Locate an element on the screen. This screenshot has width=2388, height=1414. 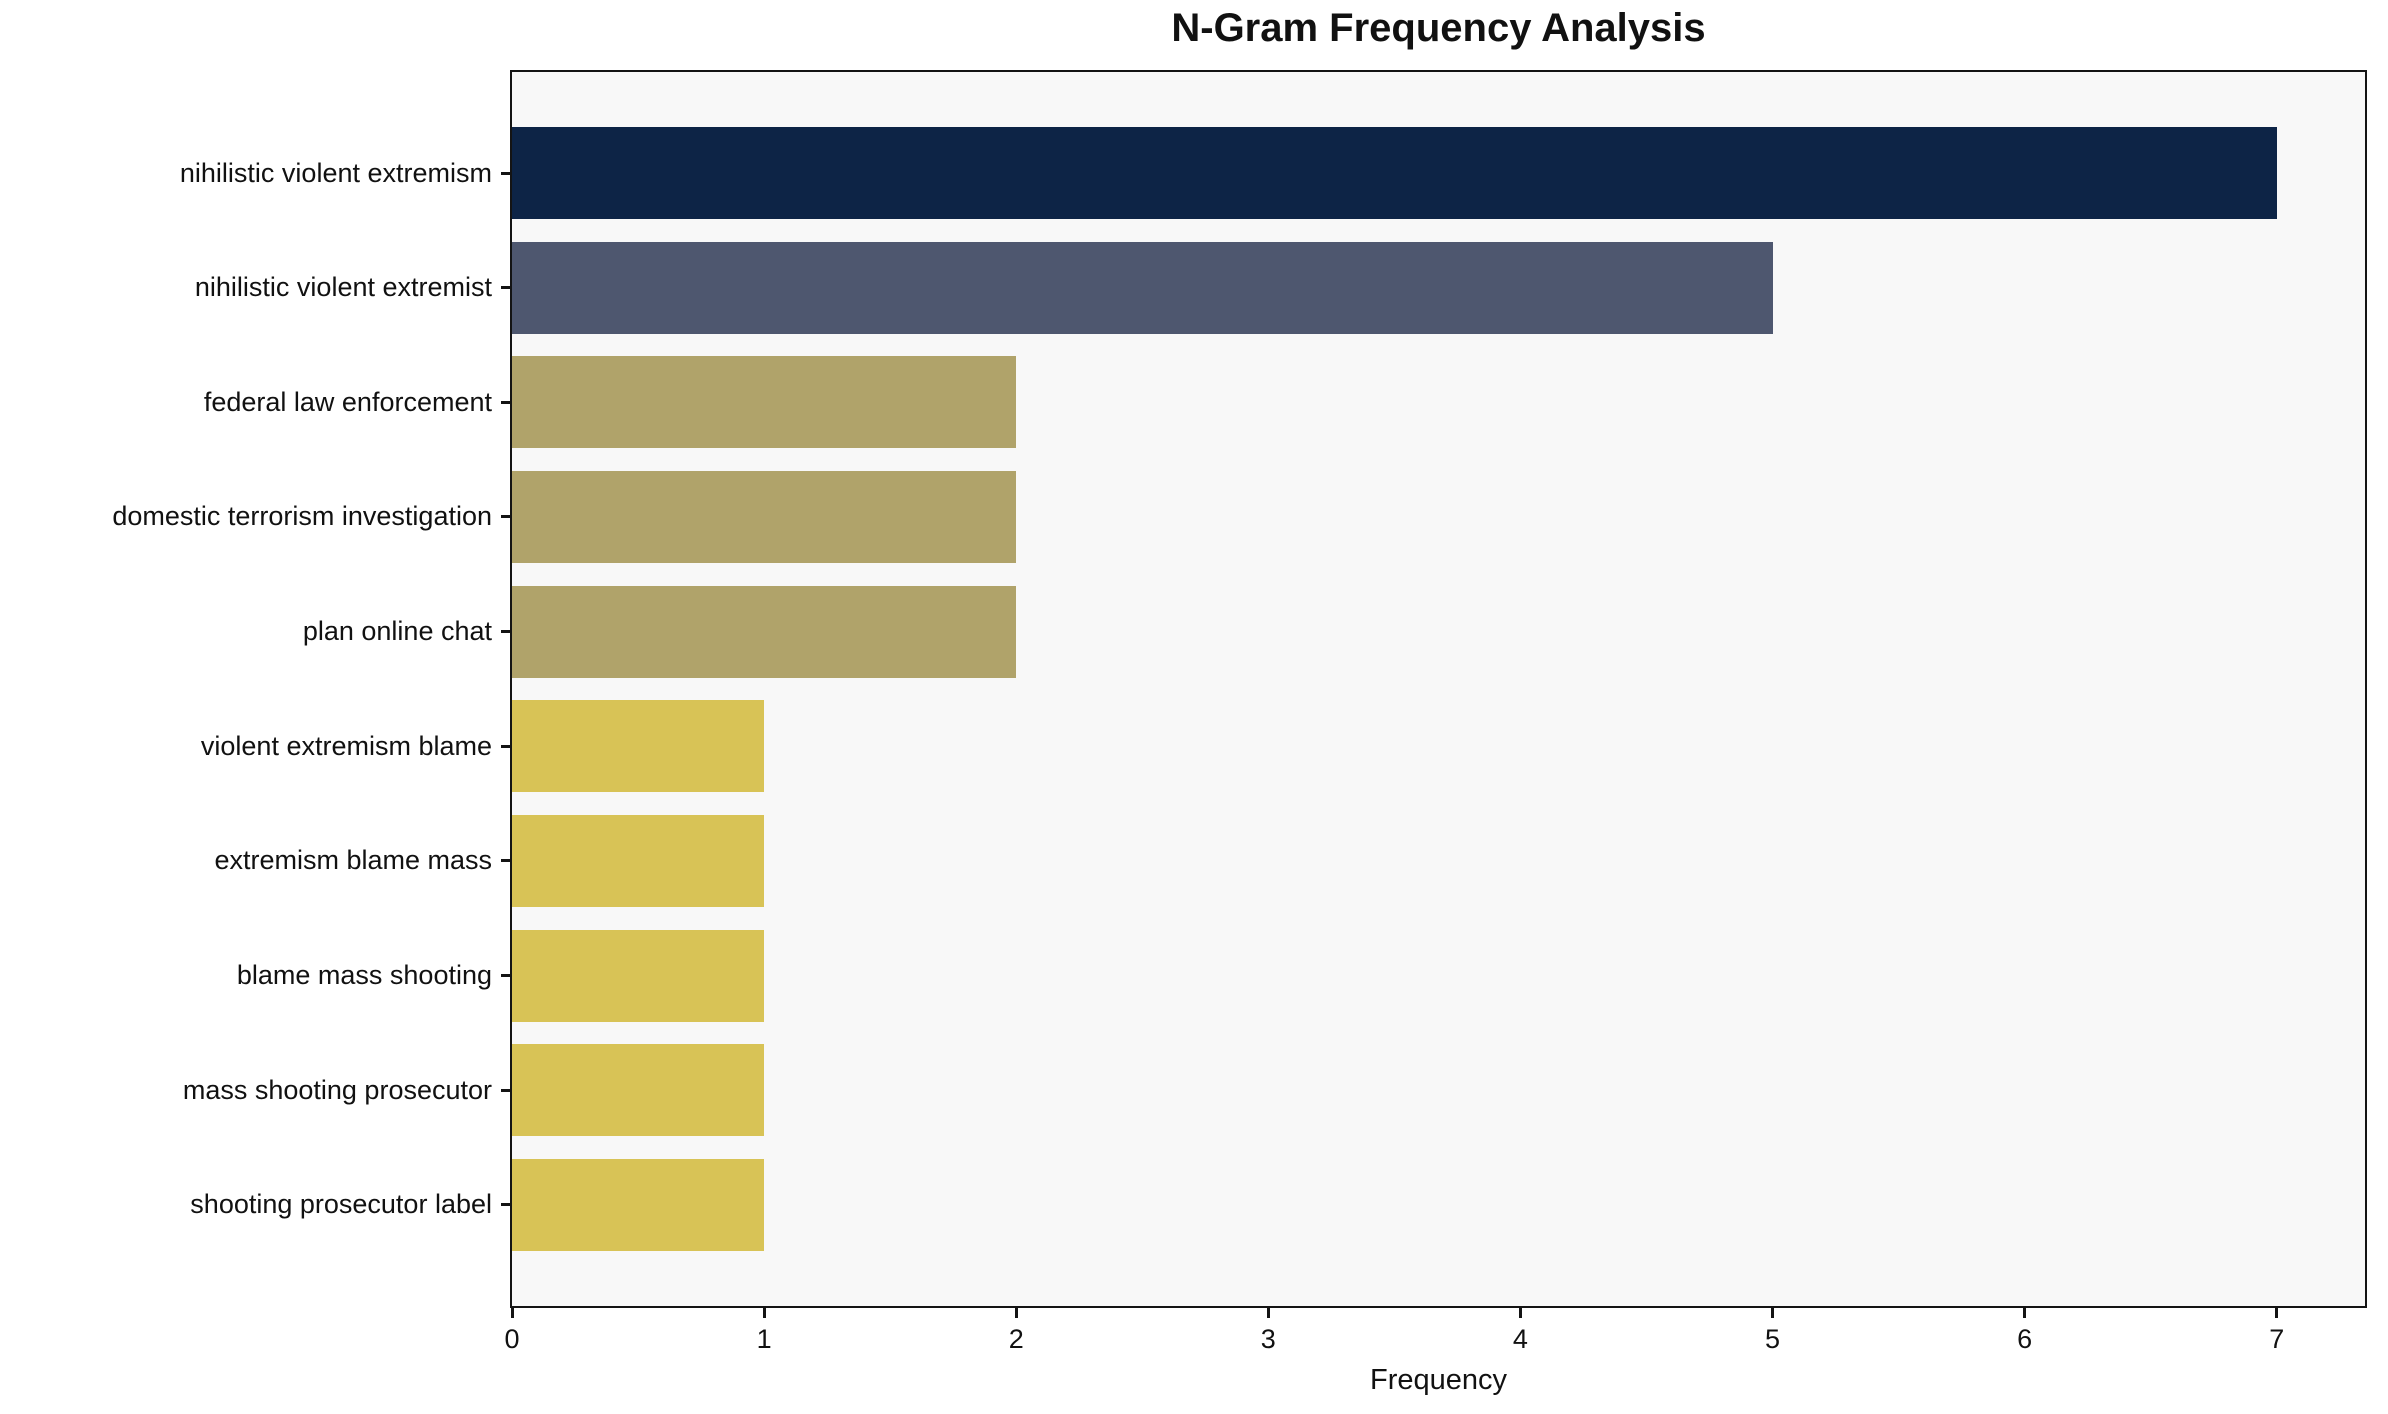
x-axis: 0 1 2 3 4 5 6 7 is located at coordinates (1434, 1338).